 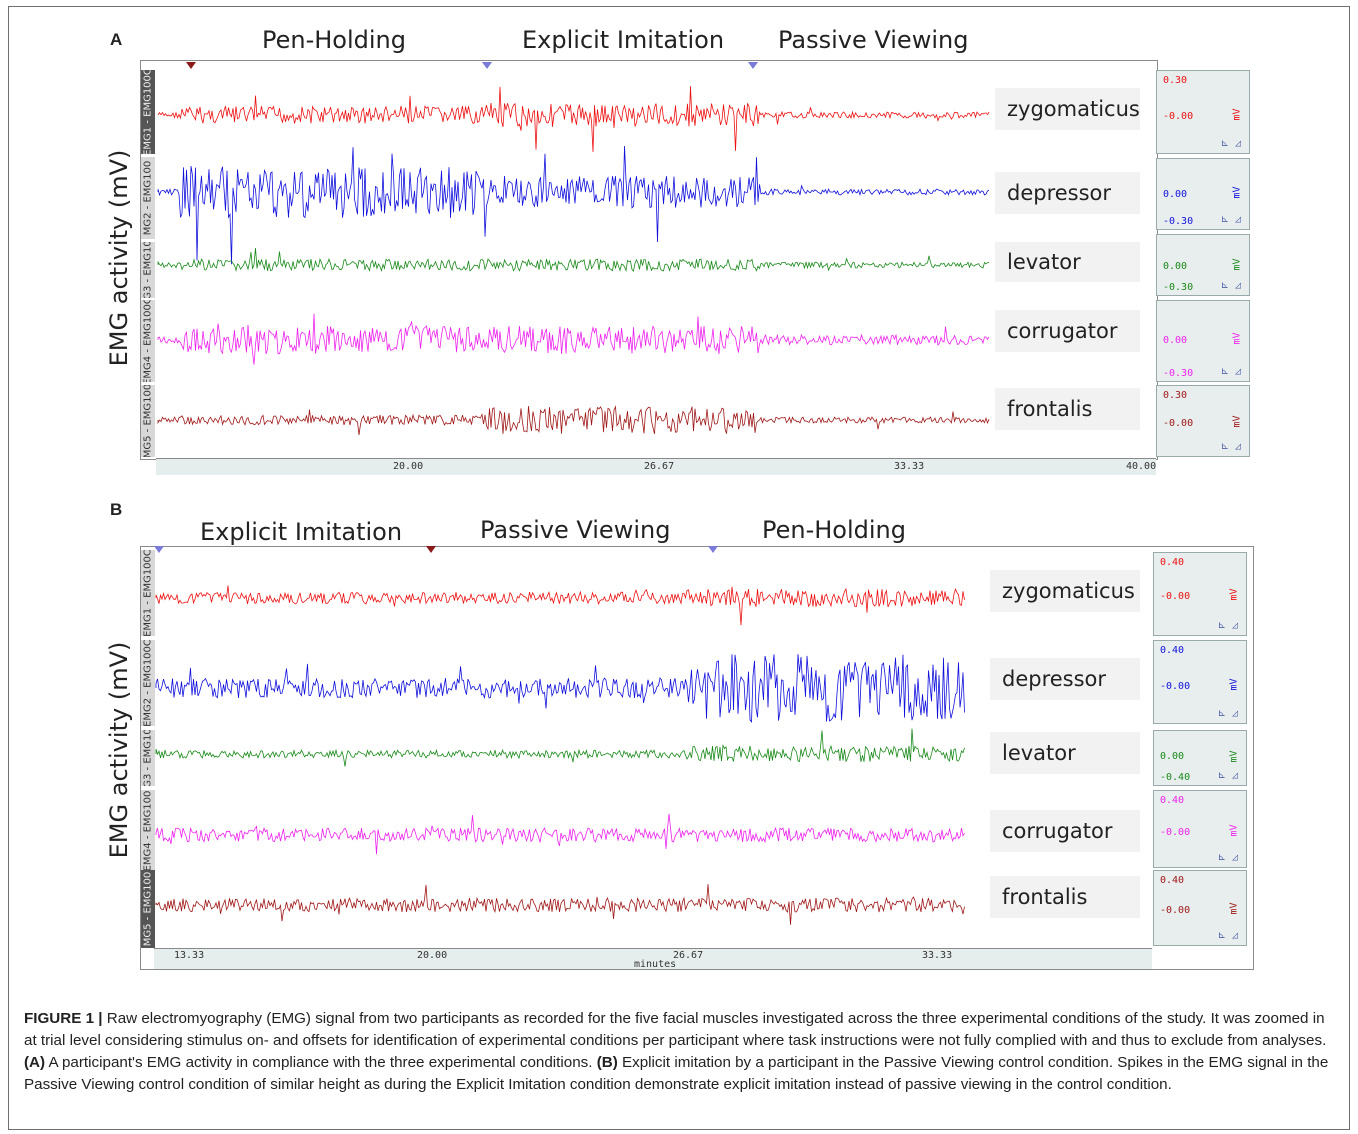 What do you see at coordinates (116, 39) in the screenshot?
I see `panel-a-letter: A` at bounding box center [116, 39].